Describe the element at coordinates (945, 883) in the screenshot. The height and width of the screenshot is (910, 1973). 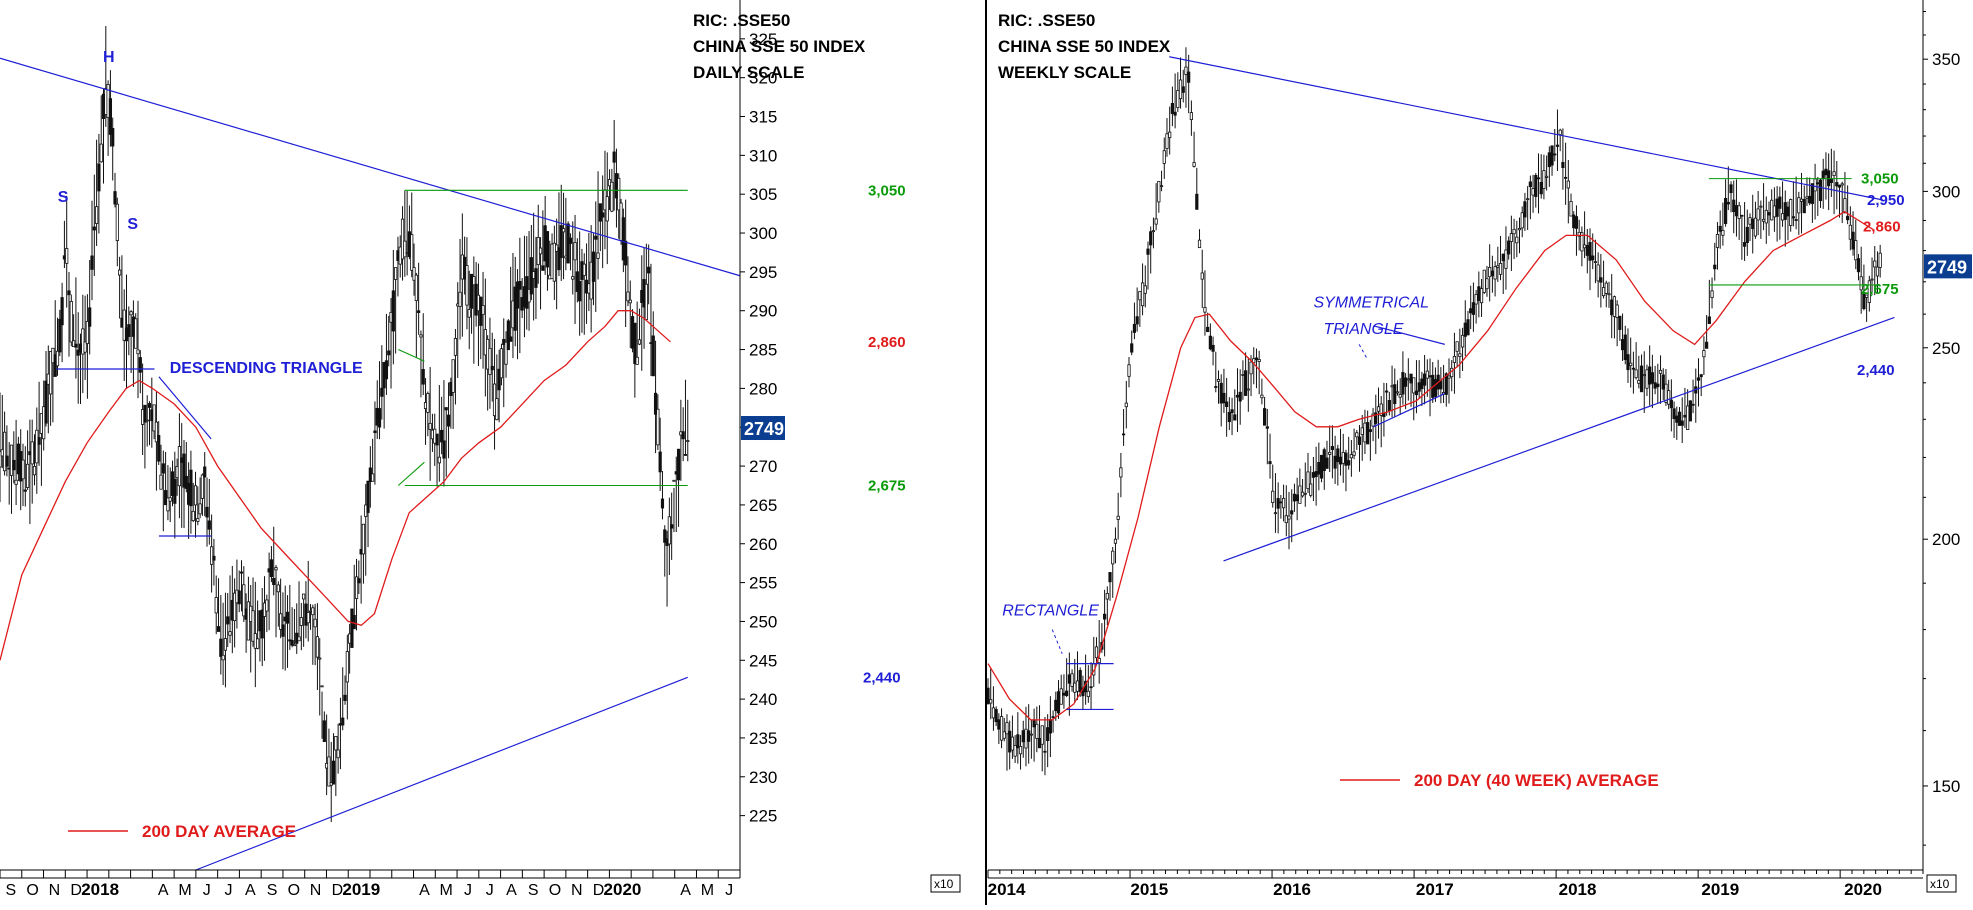
I see `multiplier-box` at that location.